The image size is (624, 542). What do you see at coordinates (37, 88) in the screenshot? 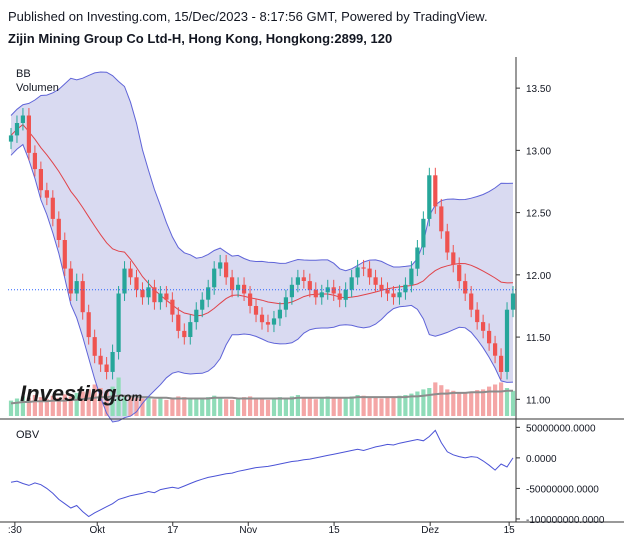
I see `volume-label: Volumen` at bounding box center [37, 88].